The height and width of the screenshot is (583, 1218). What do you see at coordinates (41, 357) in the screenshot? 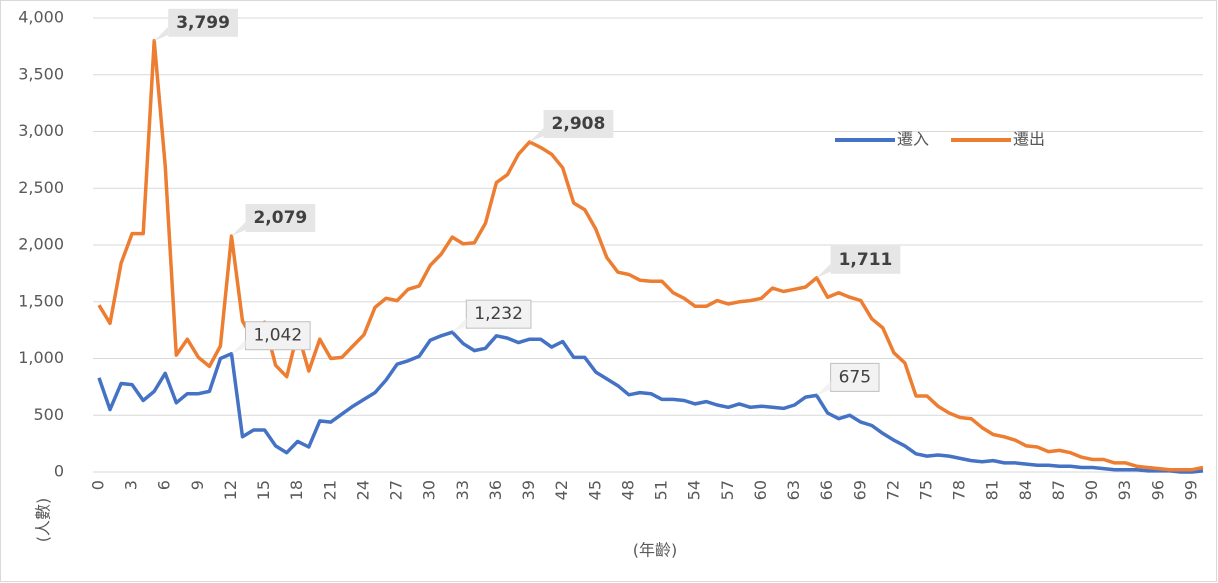
I see `y-tick-label: 1,000` at bounding box center [41, 357].